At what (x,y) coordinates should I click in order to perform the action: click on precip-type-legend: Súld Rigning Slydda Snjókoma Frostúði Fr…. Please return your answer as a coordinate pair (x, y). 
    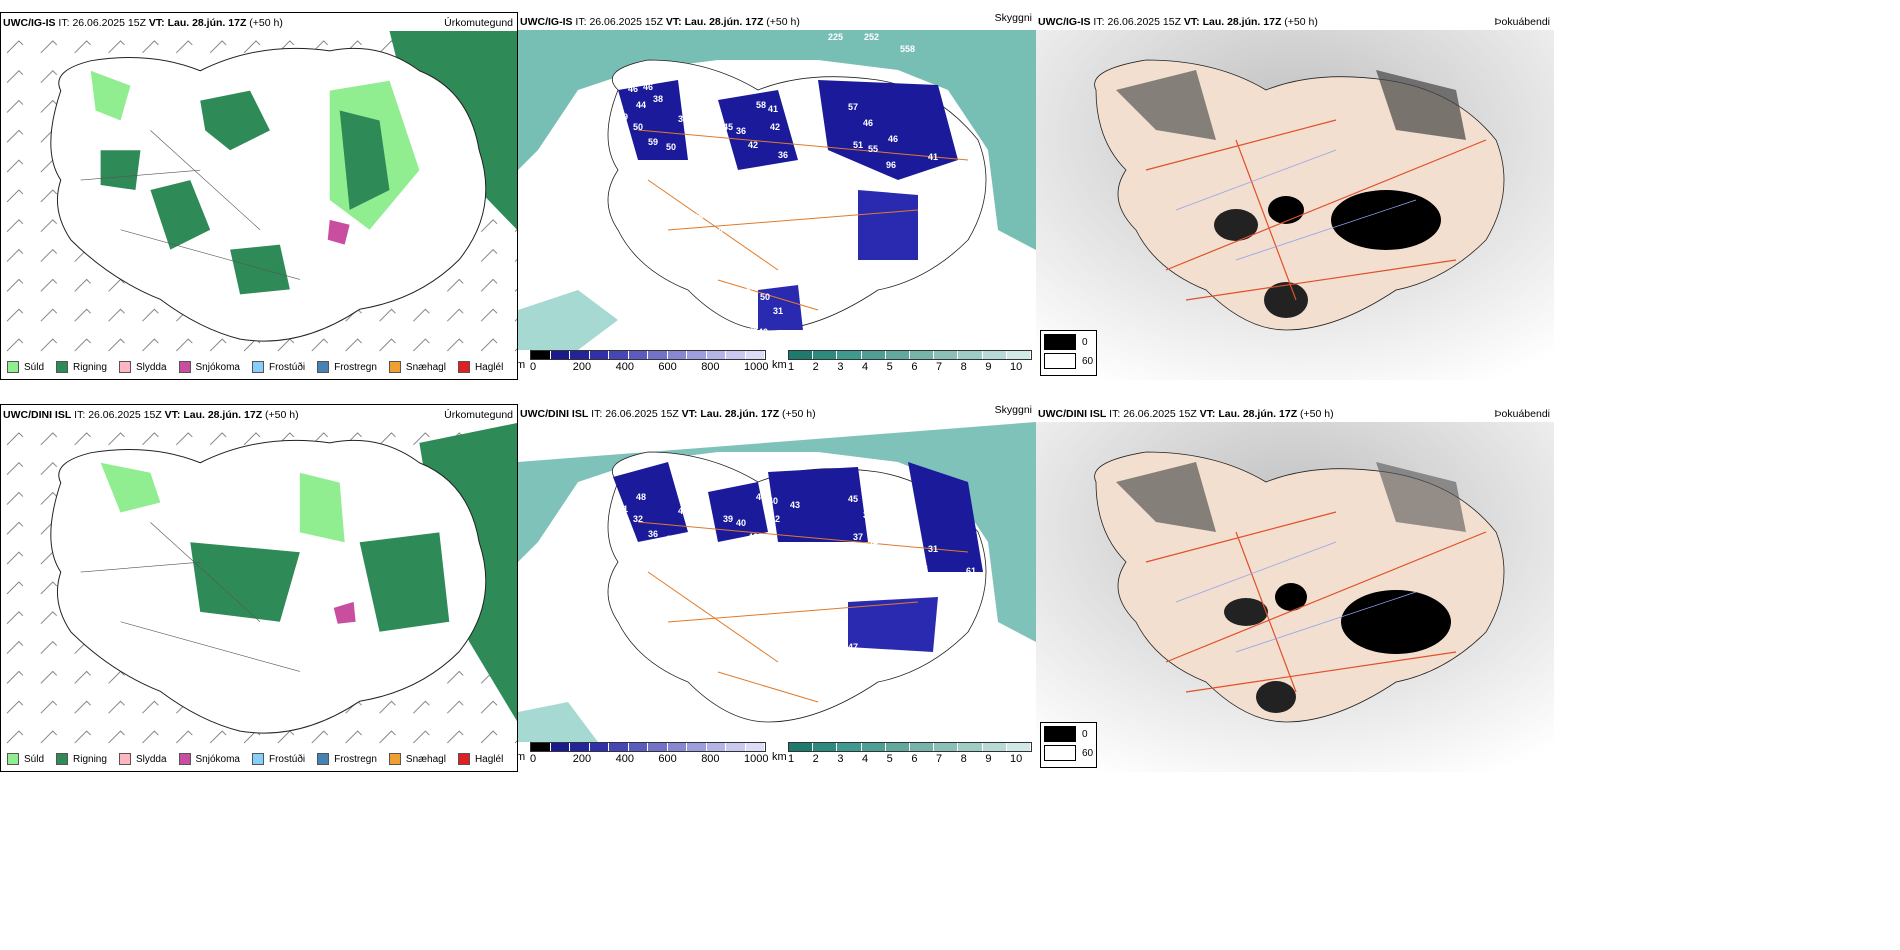
    Looking at the image, I should click on (255, 367).